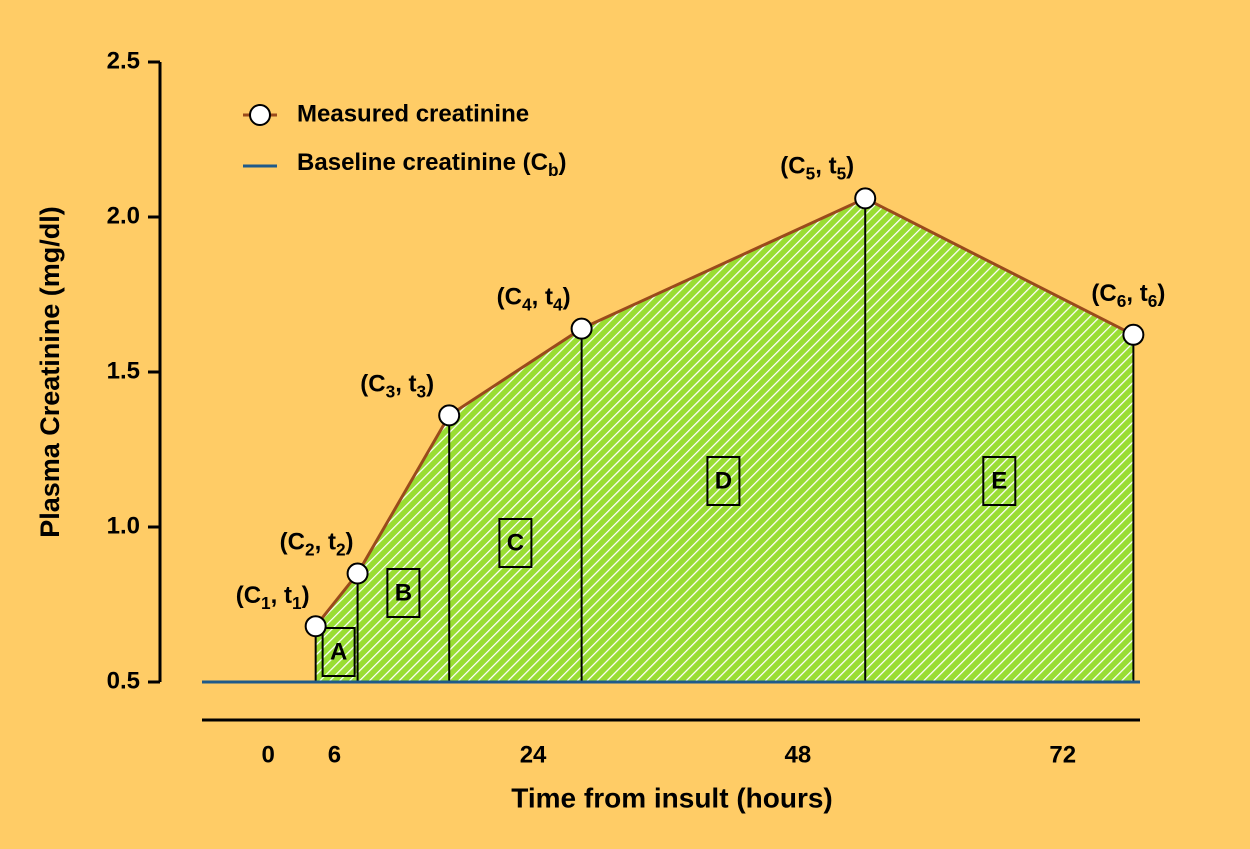  What do you see at coordinates (1062, 754) in the screenshot?
I see `x-tick-label: 72` at bounding box center [1062, 754].